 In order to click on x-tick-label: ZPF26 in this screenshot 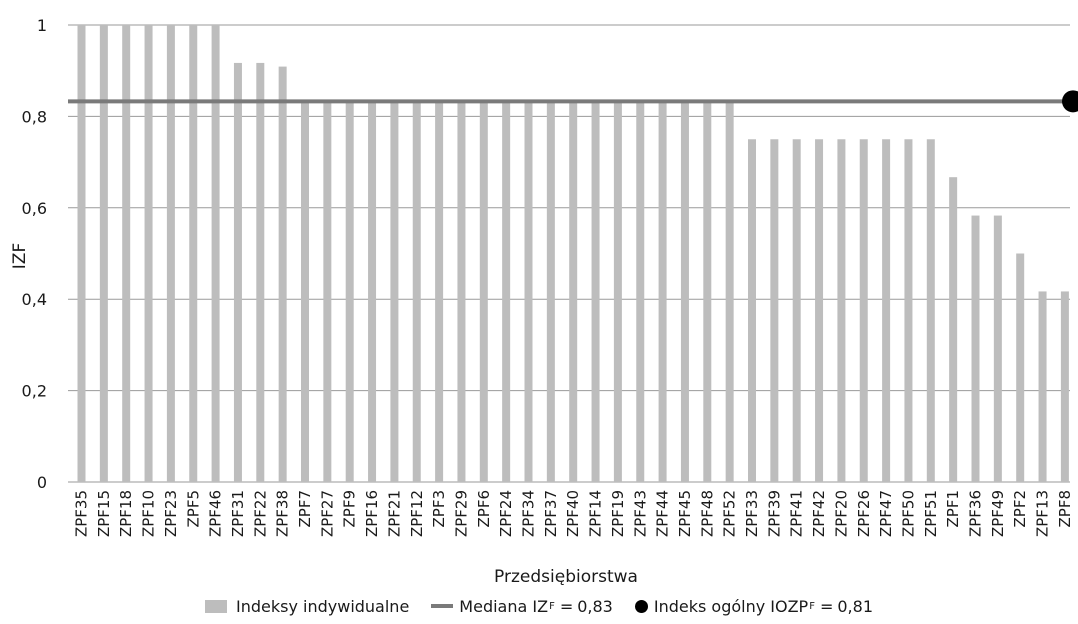, I will do `click(864, 513)`.